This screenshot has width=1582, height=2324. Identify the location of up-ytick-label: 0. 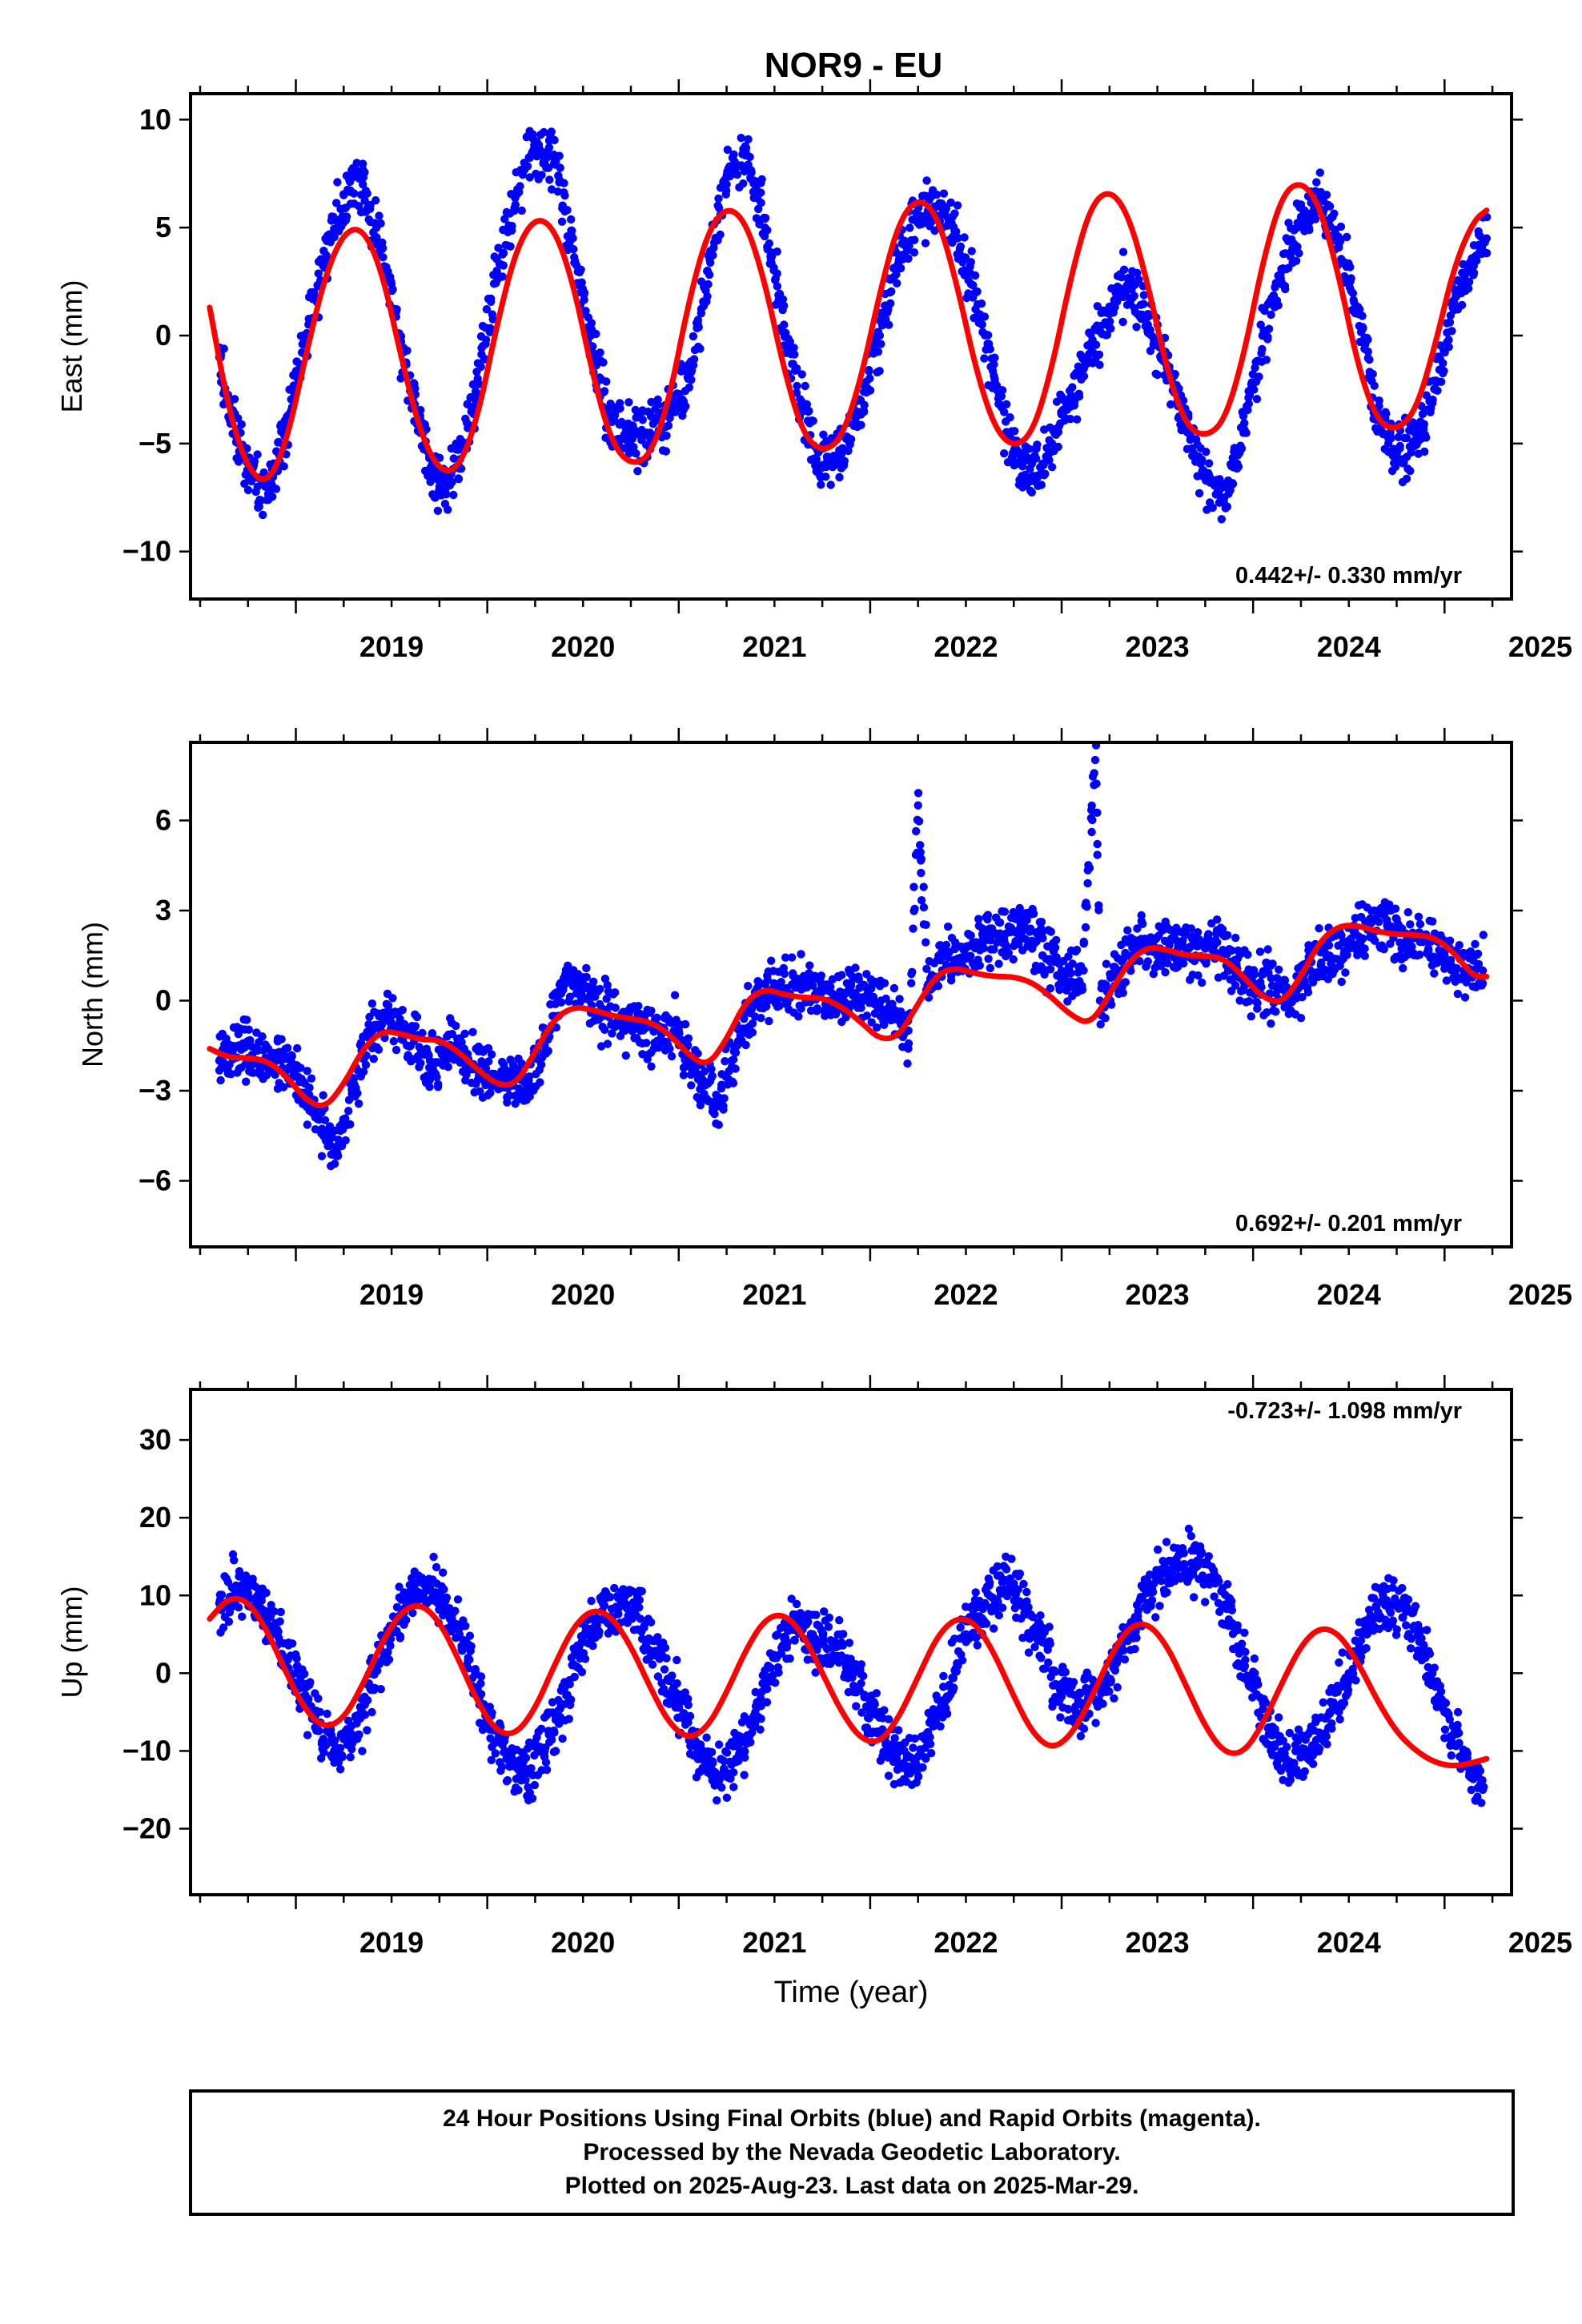
(163, 1672).